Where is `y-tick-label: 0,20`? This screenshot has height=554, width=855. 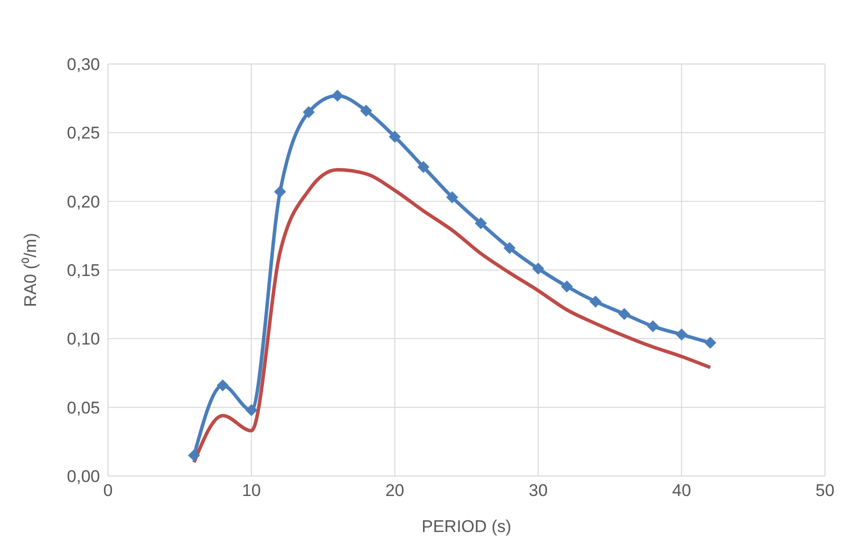
y-tick-label: 0,20 is located at coordinates (83, 202).